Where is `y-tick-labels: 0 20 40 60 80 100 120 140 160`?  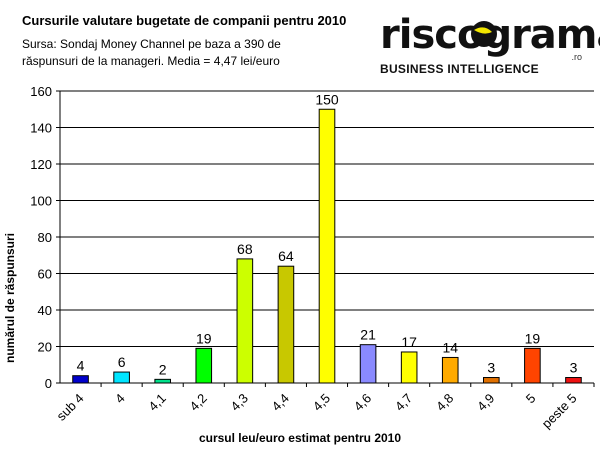 y-tick-labels: 0 20 40 60 80 100 120 140 160 is located at coordinates (41, 237).